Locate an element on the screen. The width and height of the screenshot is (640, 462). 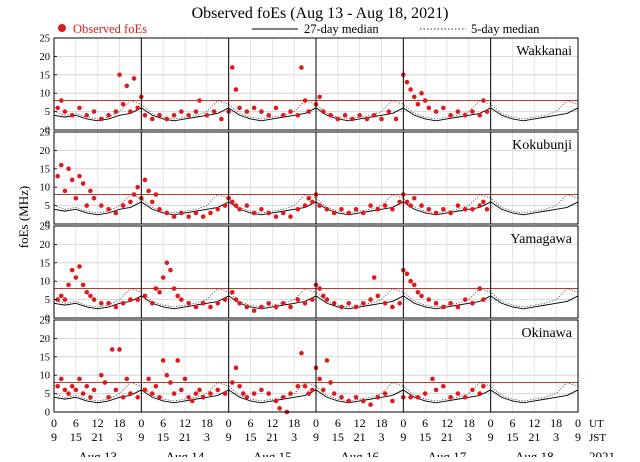
x-tick-label-ut: 18 is located at coordinates (294, 423).